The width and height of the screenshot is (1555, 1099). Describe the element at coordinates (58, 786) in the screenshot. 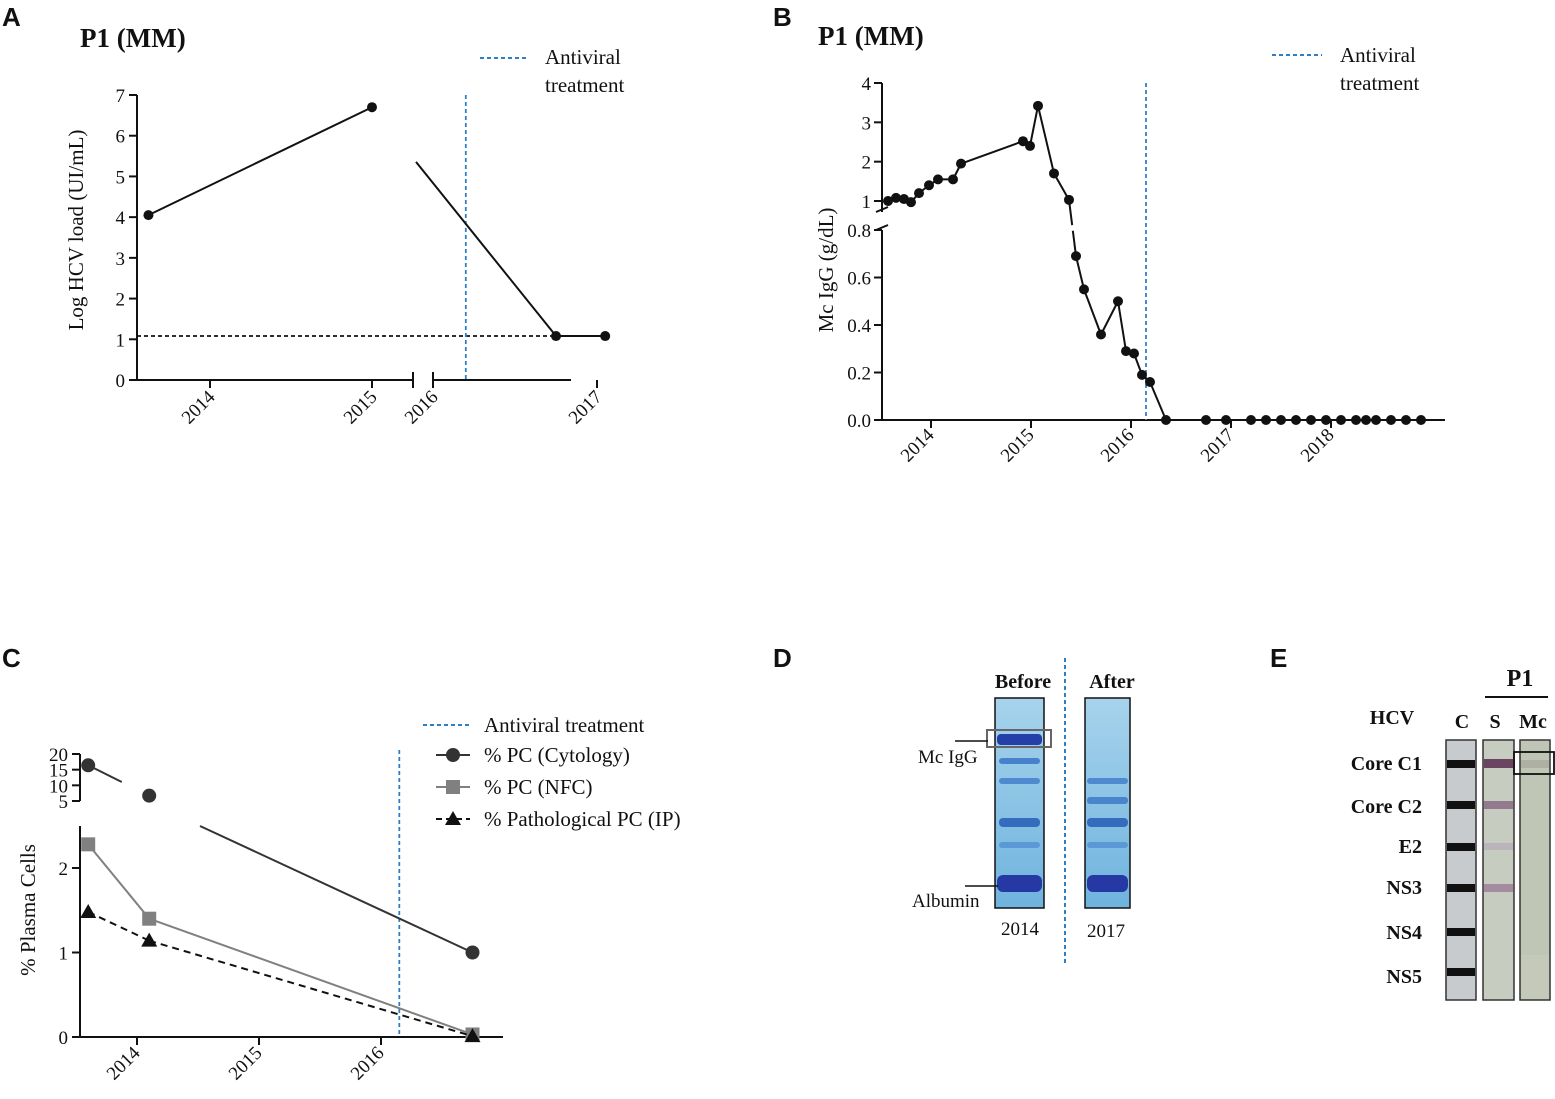

I see `y-tick-label: 10` at that location.